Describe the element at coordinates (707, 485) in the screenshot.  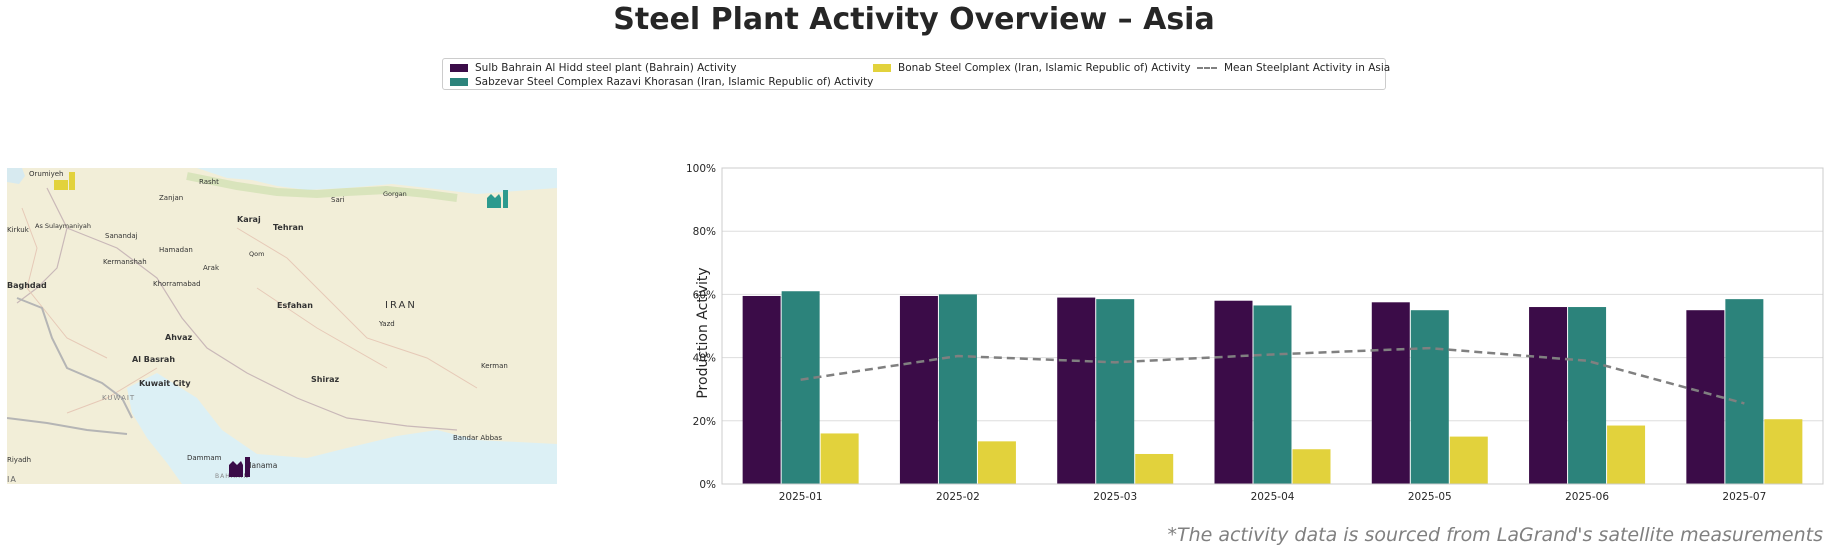
I see `y-tick-label: 0%` at that location.